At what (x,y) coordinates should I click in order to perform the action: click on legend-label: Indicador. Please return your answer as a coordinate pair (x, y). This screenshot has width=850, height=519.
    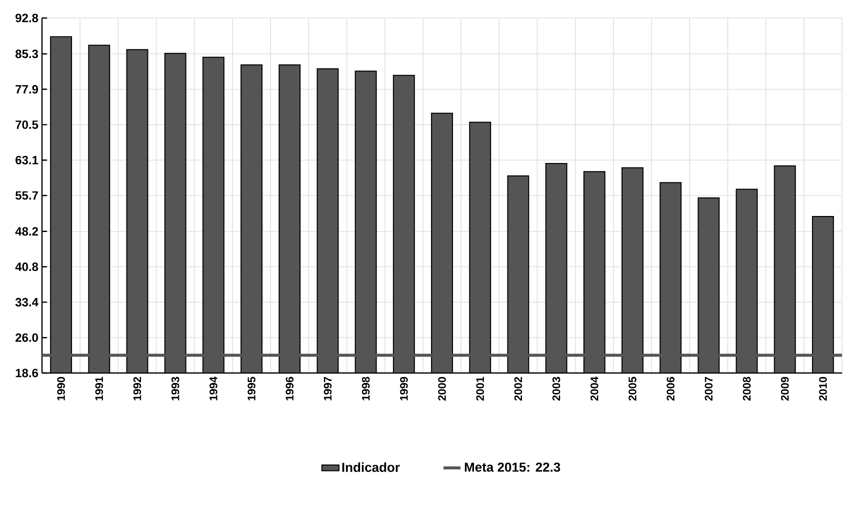
    Looking at the image, I should click on (371, 467).